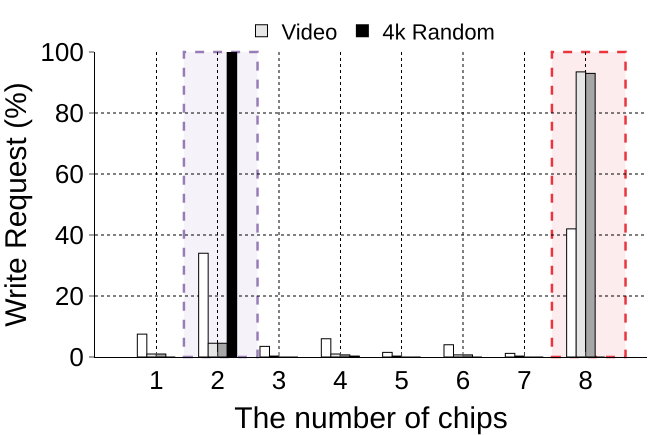 The height and width of the screenshot is (435, 657). Describe the element at coordinates (69, 113) in the screenshot. I see `y-tick-label: 80` at that location.